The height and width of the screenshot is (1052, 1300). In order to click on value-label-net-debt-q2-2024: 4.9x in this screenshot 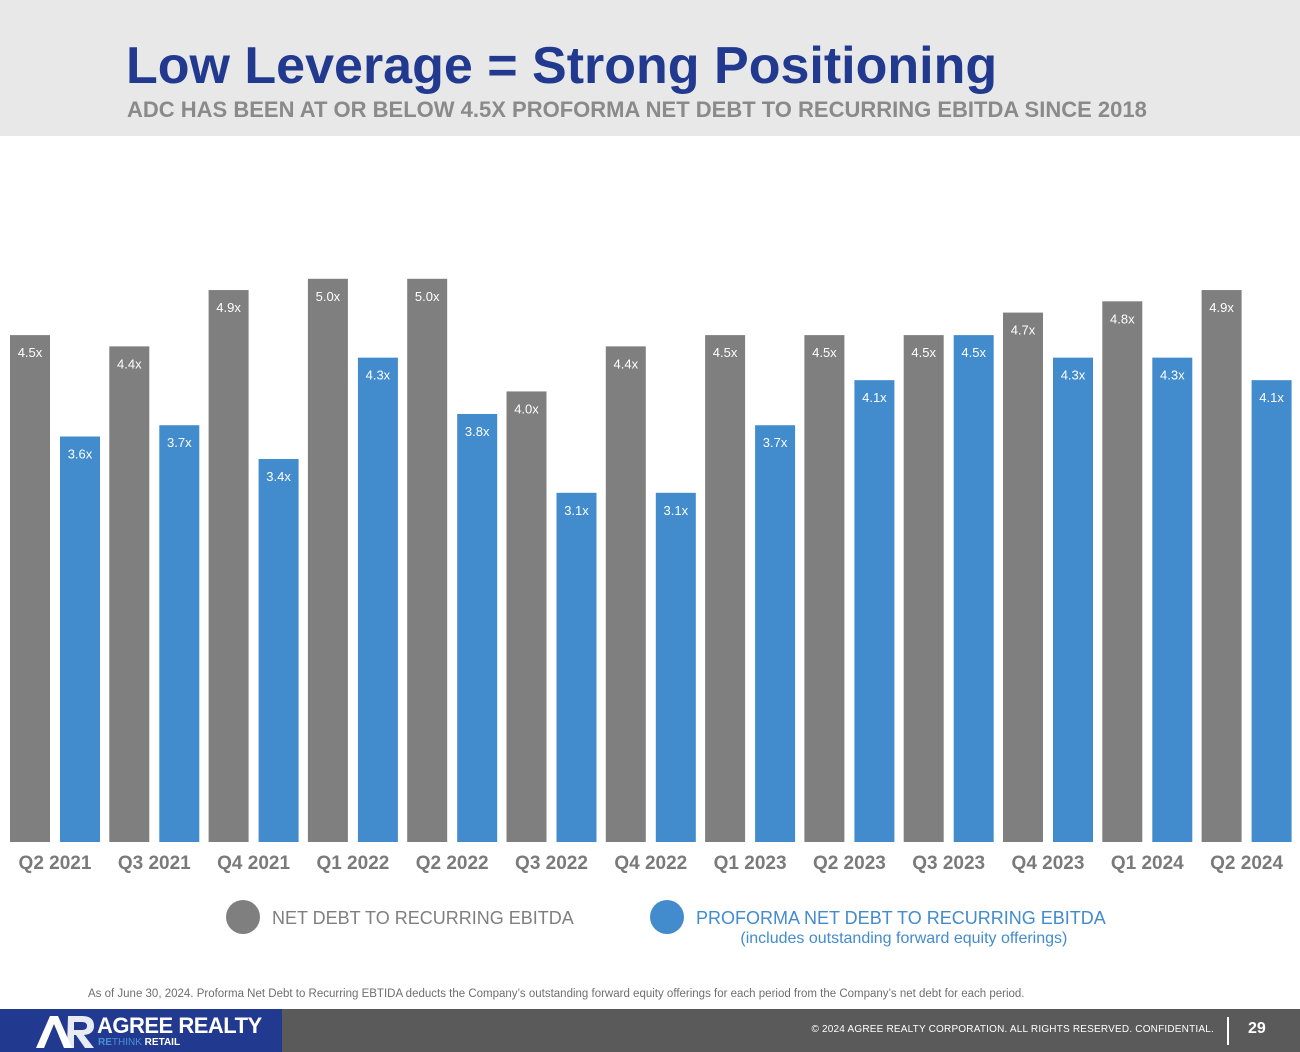, I will do `click(1221, 307)`.